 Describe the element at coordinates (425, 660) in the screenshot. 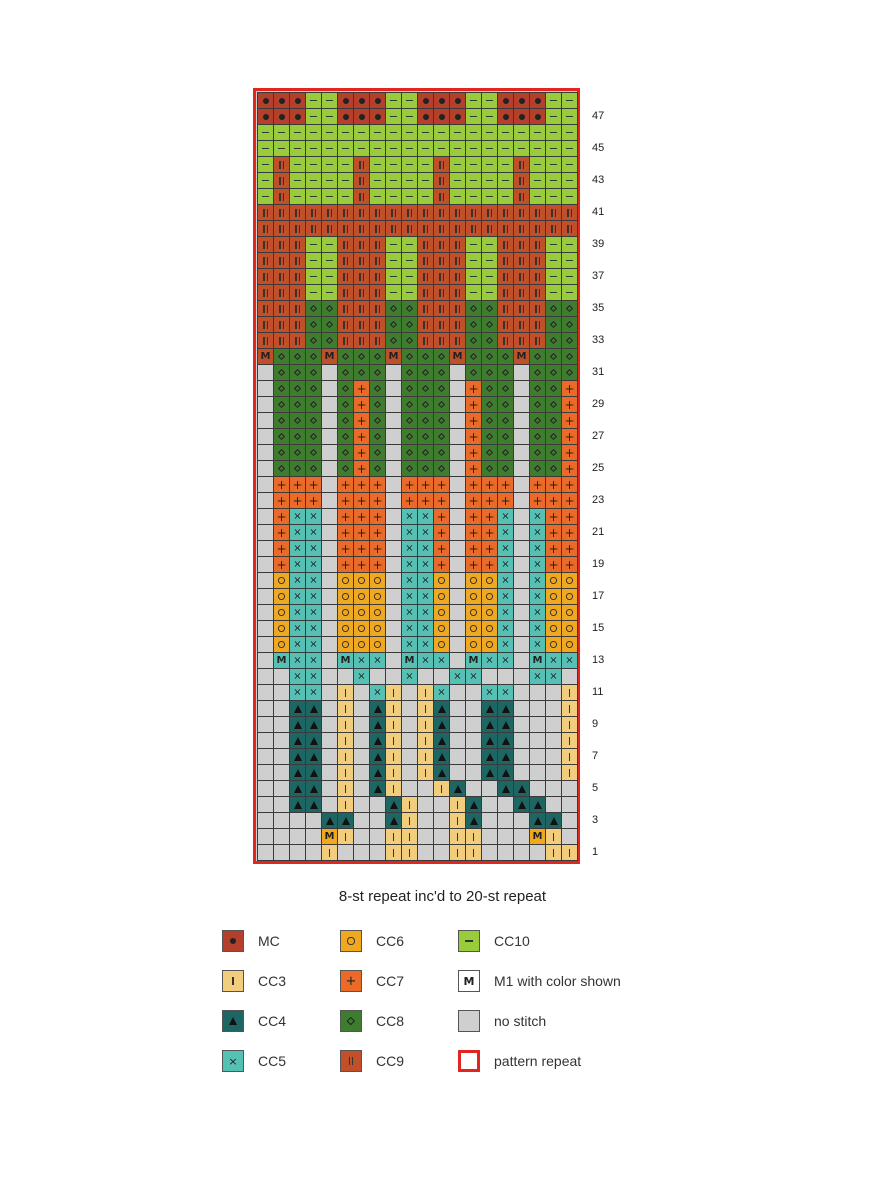

I see `cc5-symbol-icon: ×` at that location.